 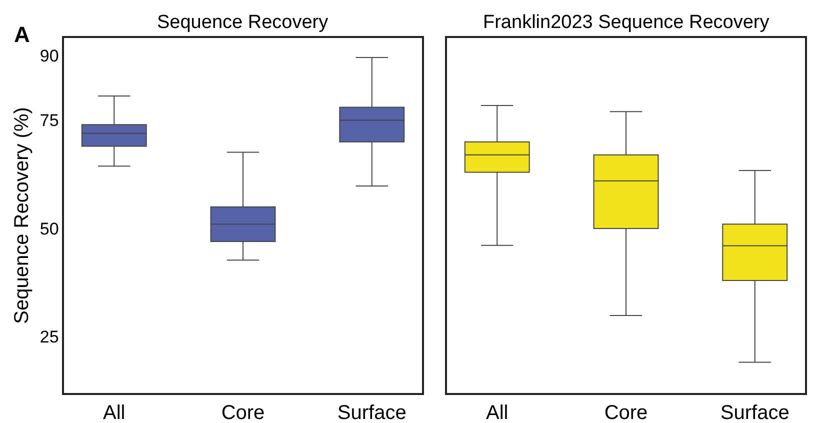 I want to click on y-tick-label: 90, so click(x=49, y=56).